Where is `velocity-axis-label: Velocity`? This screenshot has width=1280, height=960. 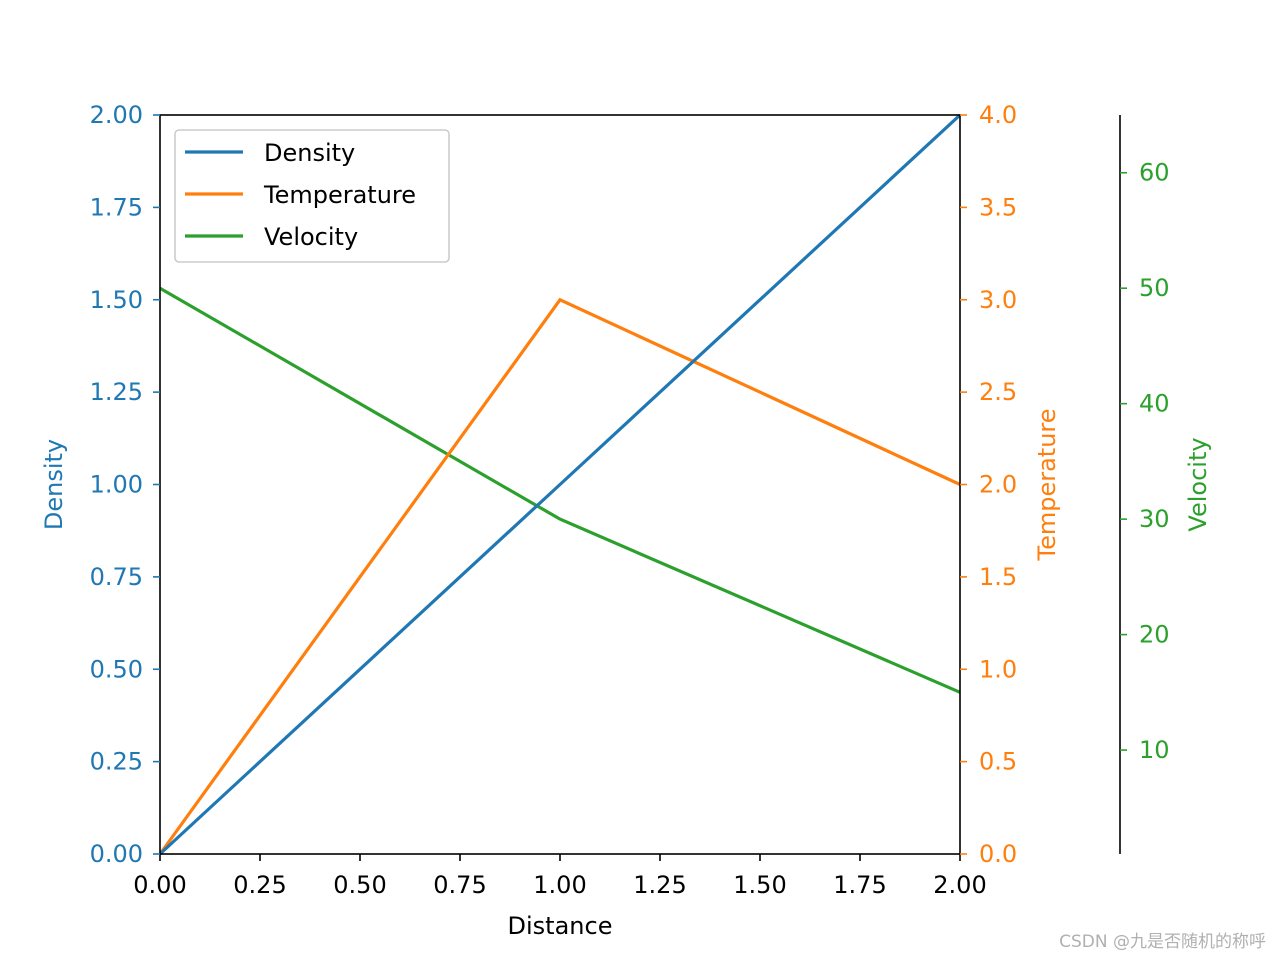 velocity-axis-label: Velocity is located at coordinates (1198, 484).